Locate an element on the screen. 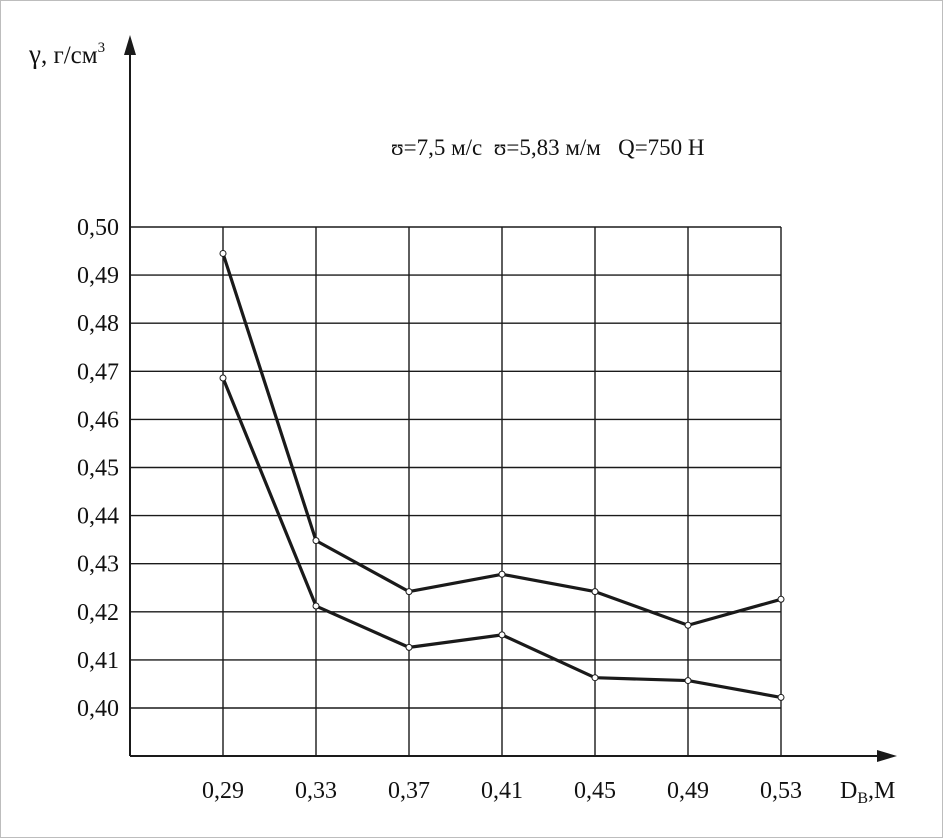  y-tick-label: 0,48 is located at coordinates (98, 324).